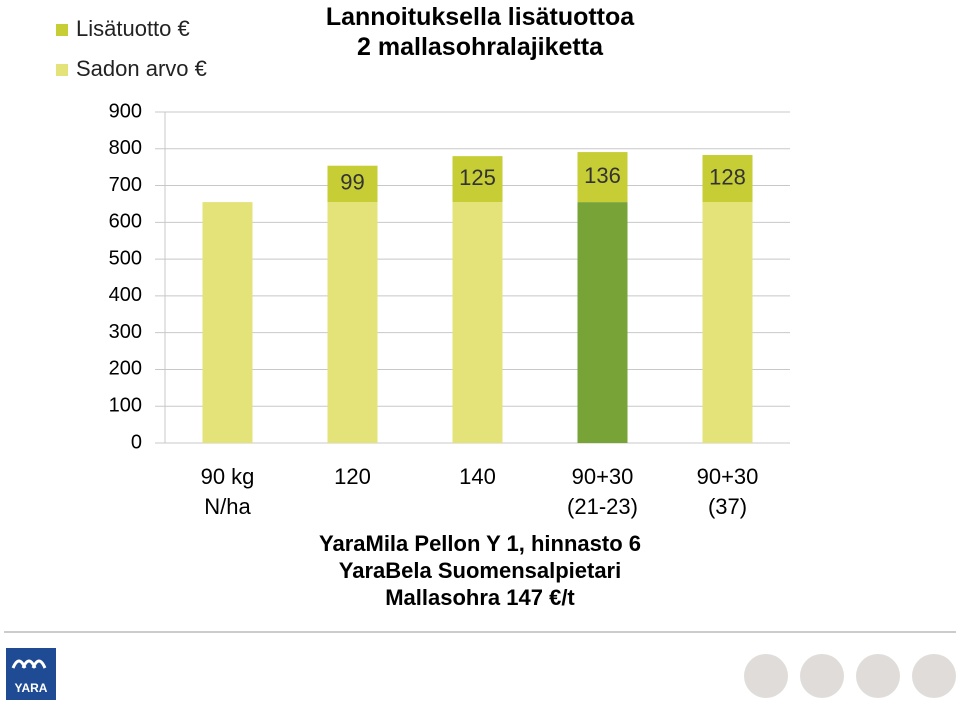  What do you see at coordinates (133, 28) in the screenshot?
I see `legend-label: Lisätuotto €` at bounding box center [133, 28].